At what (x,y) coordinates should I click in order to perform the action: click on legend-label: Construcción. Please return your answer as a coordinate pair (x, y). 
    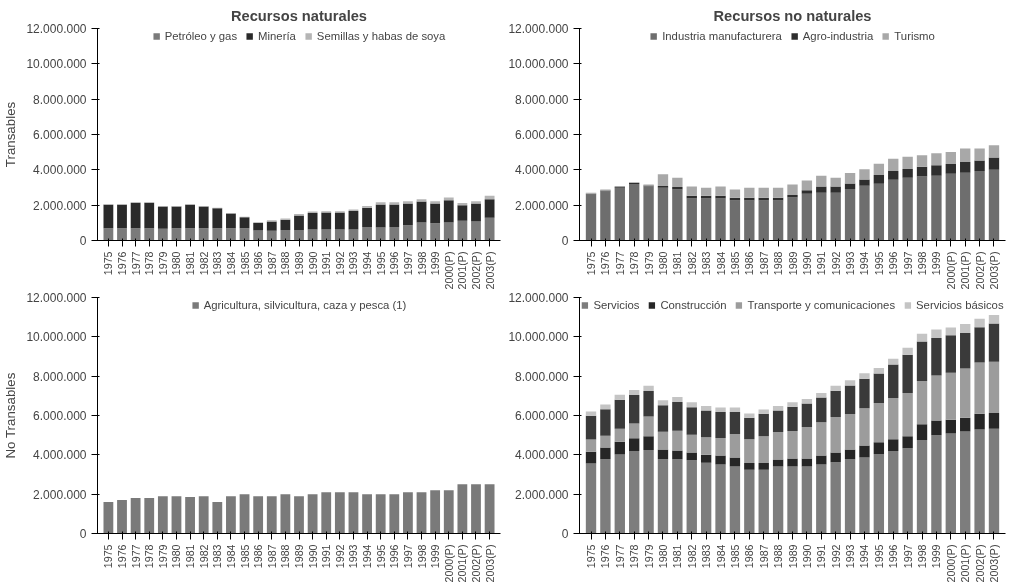
    Looking at the image, I should click on (693, 305).